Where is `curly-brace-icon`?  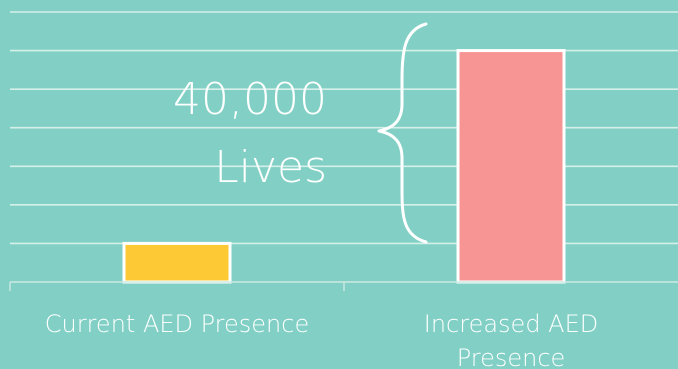 curly-brace-icon is located at coordinates (402, 133).